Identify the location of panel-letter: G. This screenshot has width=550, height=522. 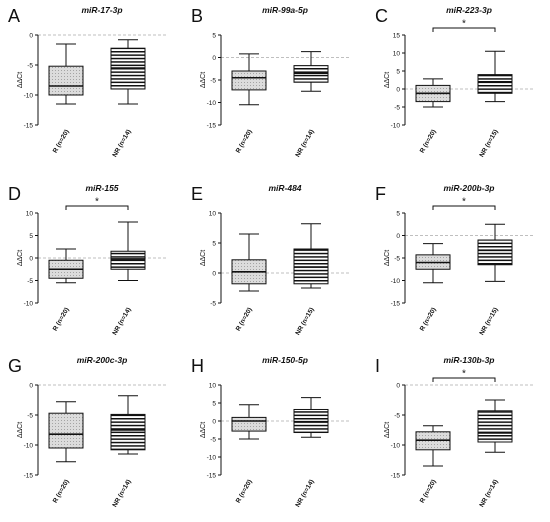
(15, 366).